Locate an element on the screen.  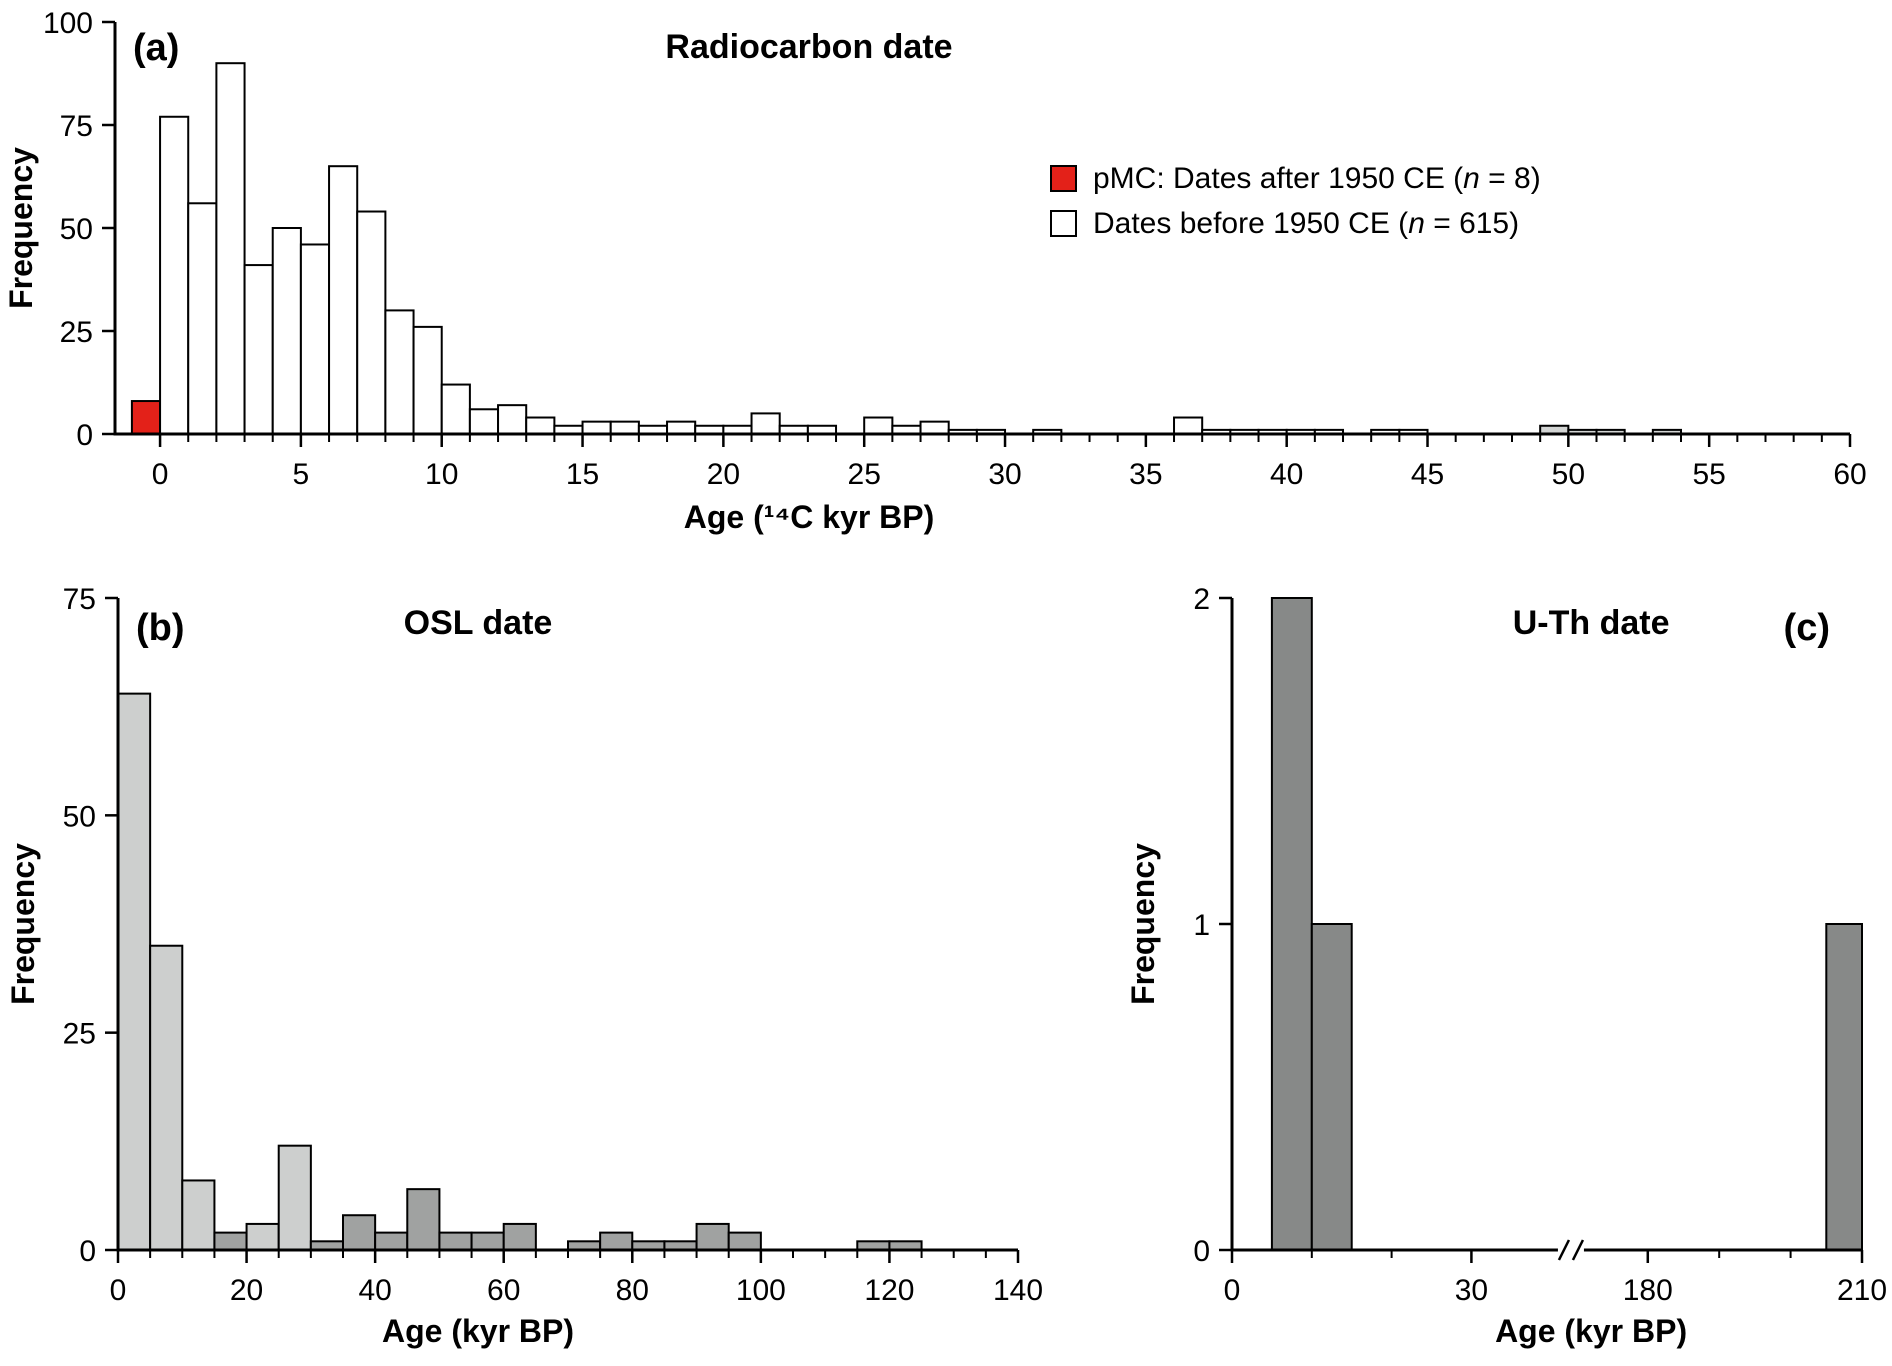
x-tick-label: 120 is located at coordinates (889, 1290).